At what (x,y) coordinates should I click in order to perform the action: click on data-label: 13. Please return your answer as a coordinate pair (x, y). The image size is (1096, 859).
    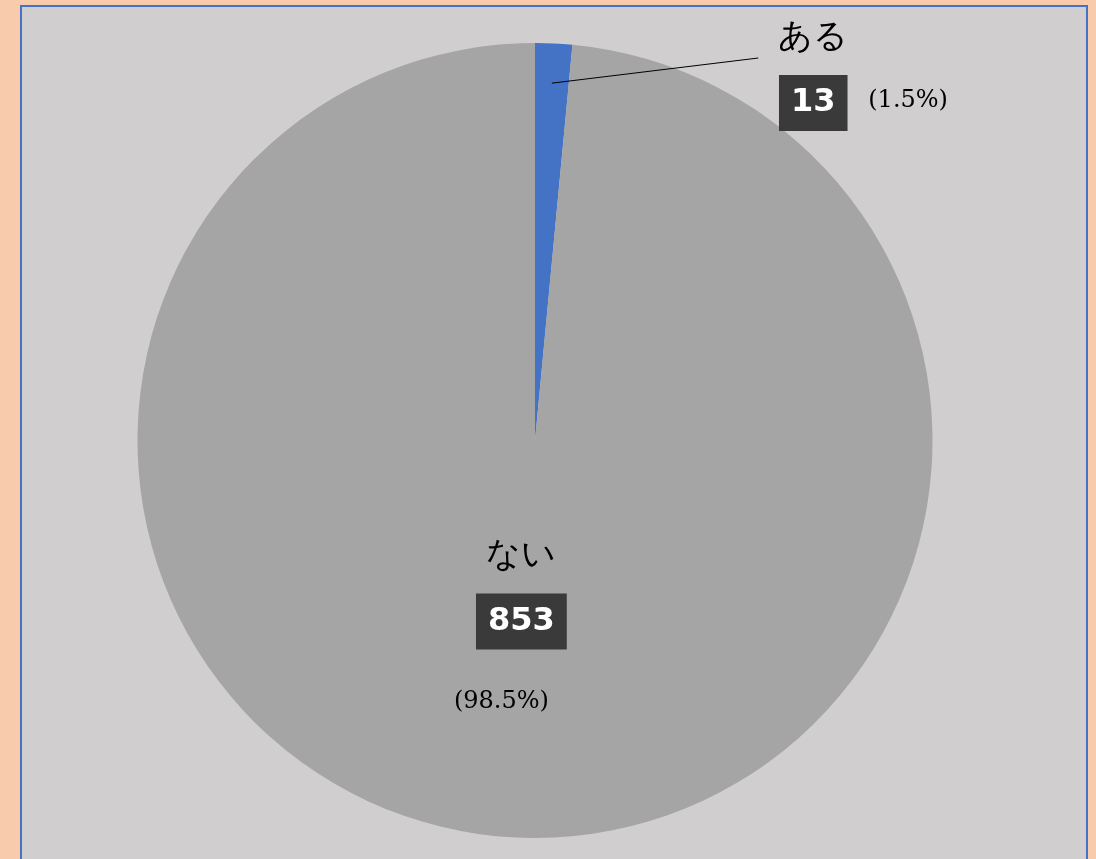
    Looking at the image, I should click on (813, 100).